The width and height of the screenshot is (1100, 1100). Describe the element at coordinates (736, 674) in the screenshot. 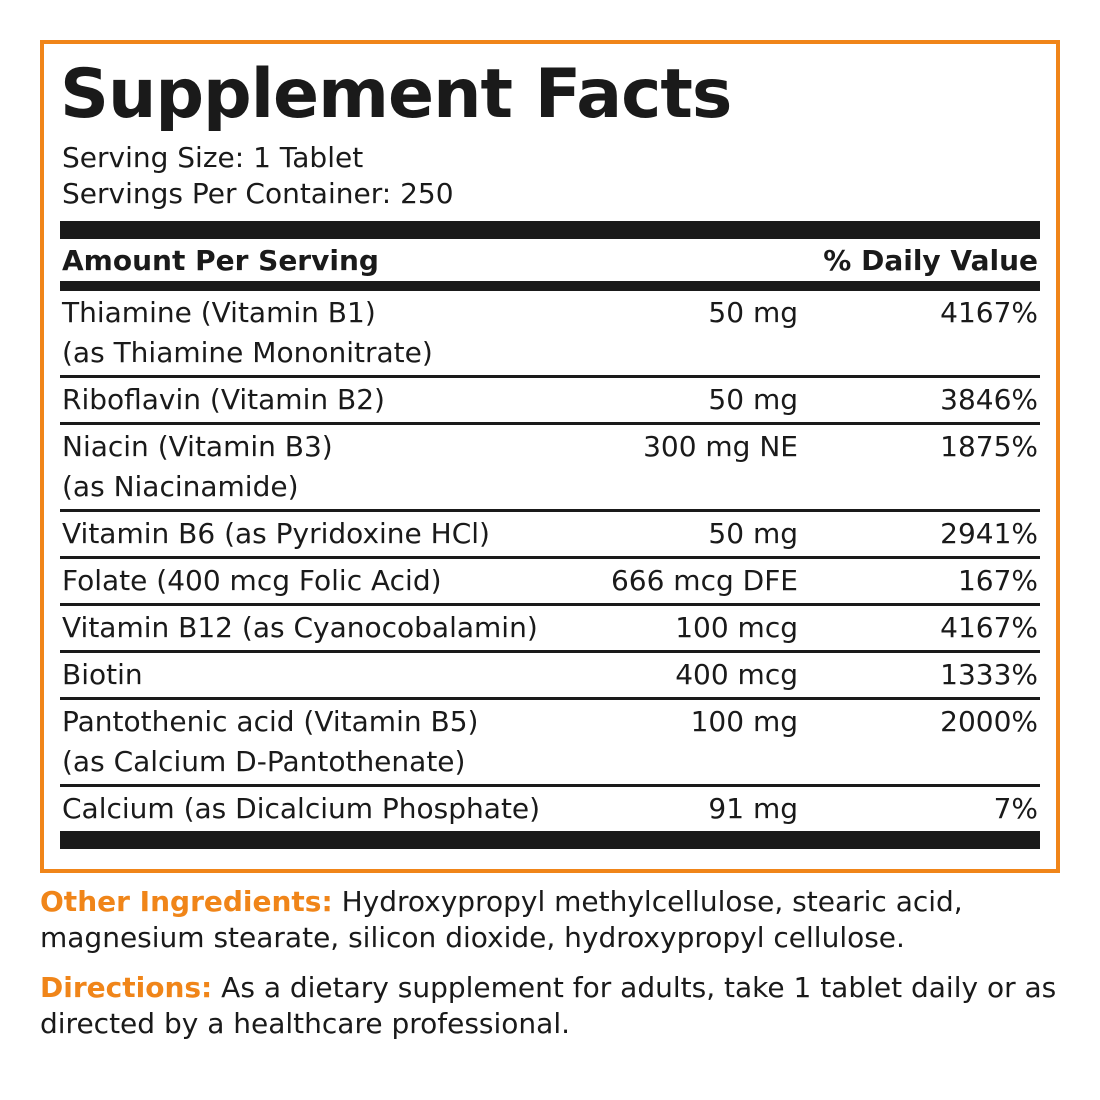

I see `amount: 400 mcg` at that location.